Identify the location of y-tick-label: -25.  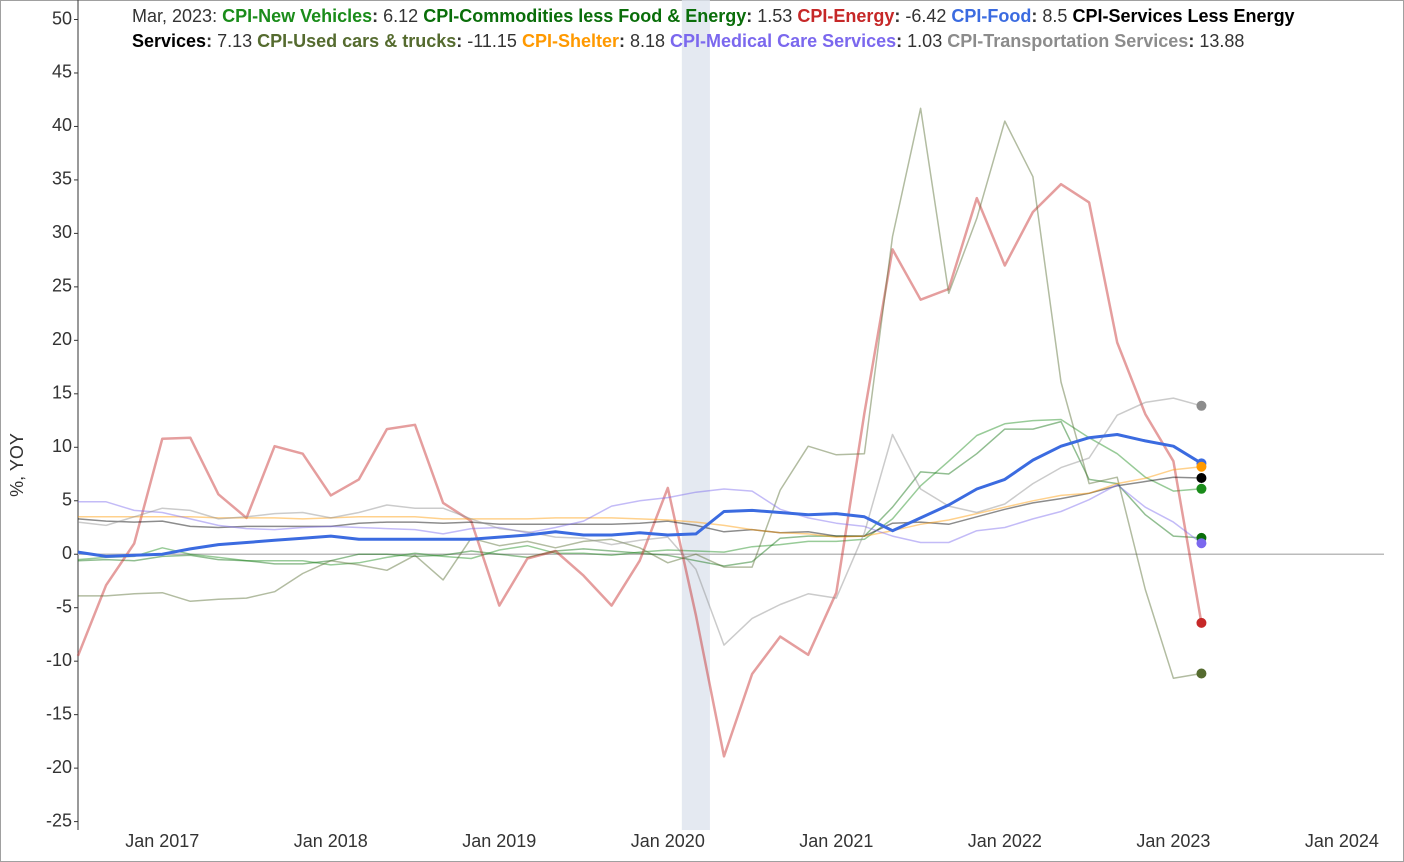
(59, 820).